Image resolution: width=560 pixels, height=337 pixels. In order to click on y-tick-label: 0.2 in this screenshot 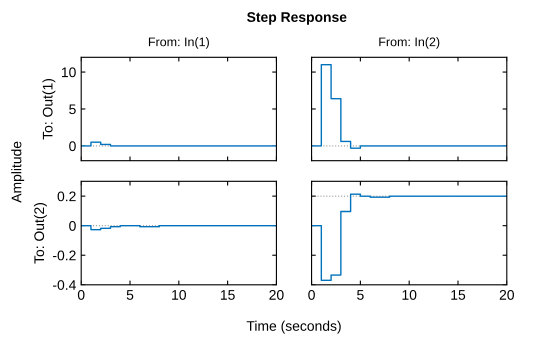, I will do `click(67, 196)`.